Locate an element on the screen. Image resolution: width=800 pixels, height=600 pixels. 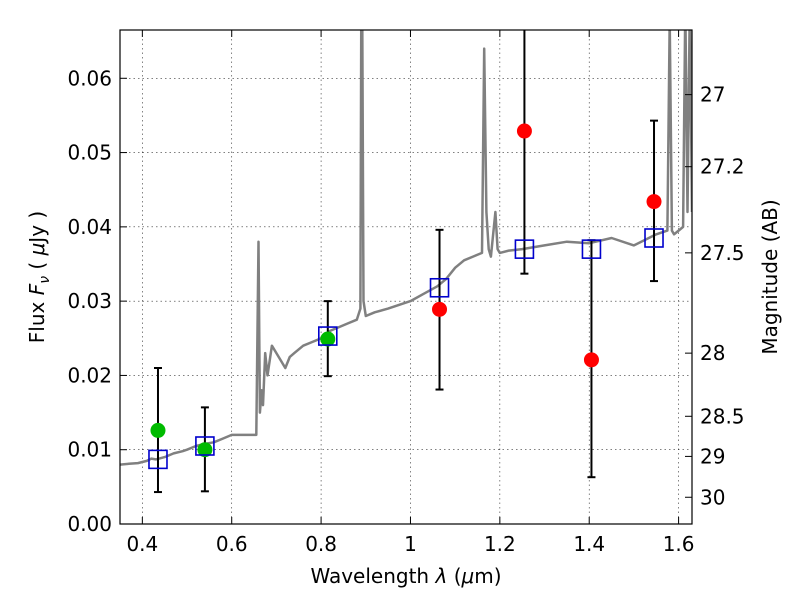
y-tick-label: 0.05 is located at coordinates (89, 153).